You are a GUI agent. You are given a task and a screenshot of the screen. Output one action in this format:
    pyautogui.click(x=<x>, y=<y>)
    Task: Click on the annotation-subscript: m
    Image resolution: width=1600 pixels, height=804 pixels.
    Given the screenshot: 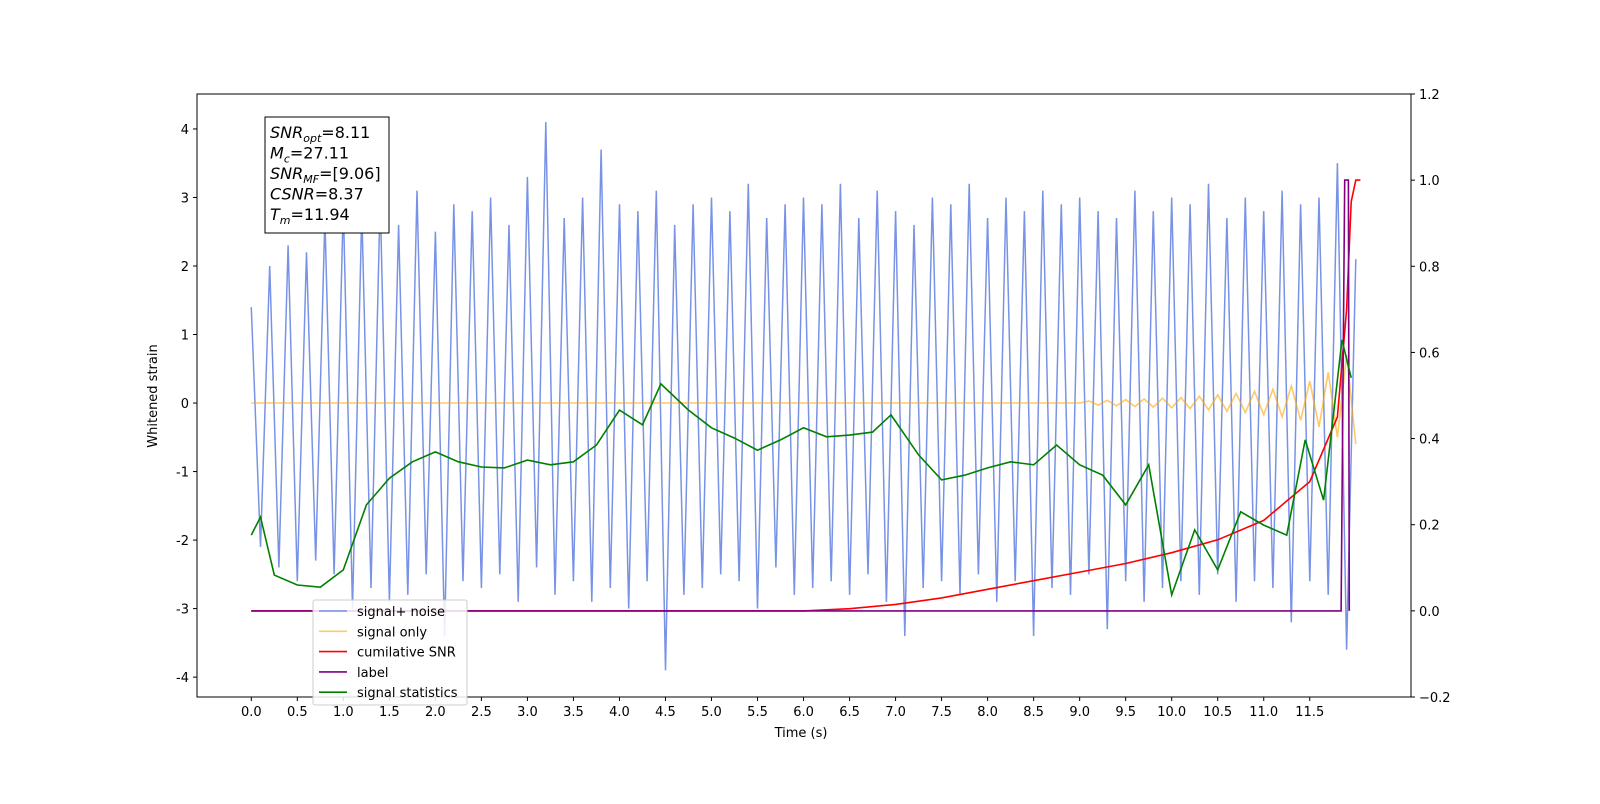 What is the action you would take?
    pyautogui.click(x=285, y=220)
    